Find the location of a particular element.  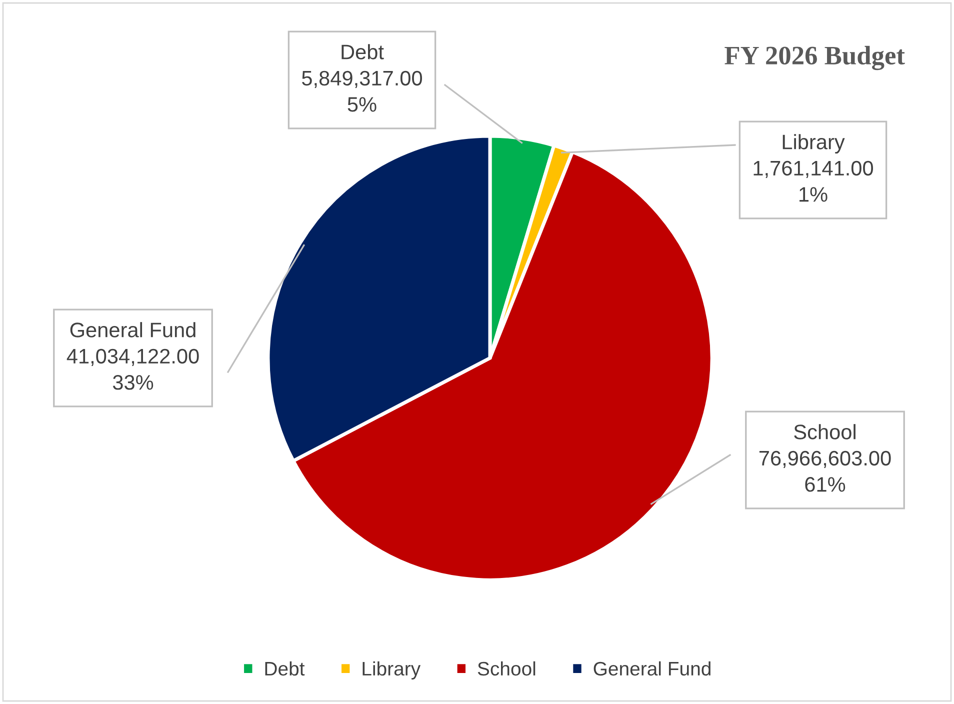

data-label: 76,966,603.00 61% is located at coordinates (825, 471).